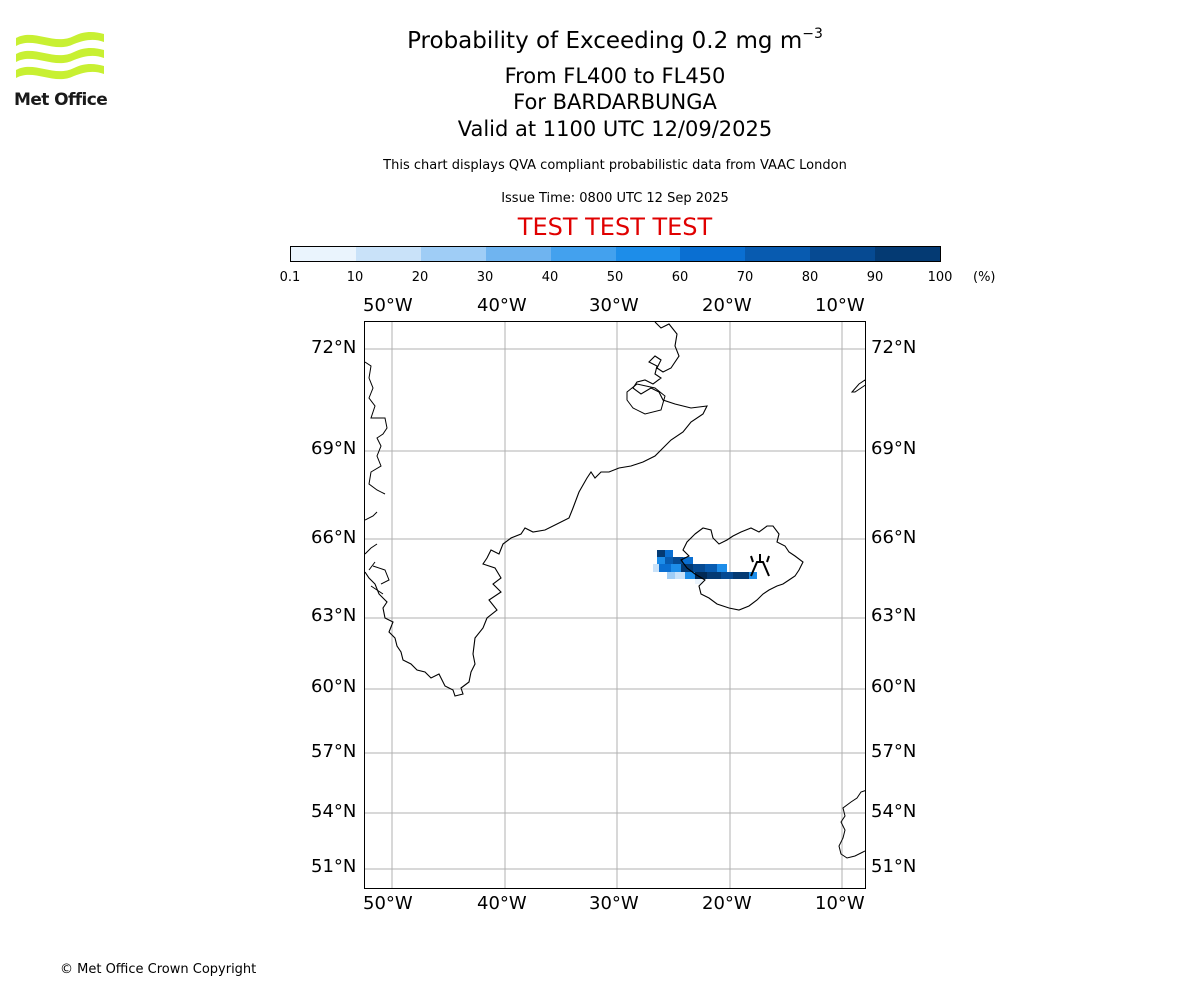 Image resolution: width=1200 pixels, height=1000 pixels. What do you see at coordinates (840, 903) in the screenshot?
I see `lon-label-bottom: 10°W` at bounding box center [840, 903].